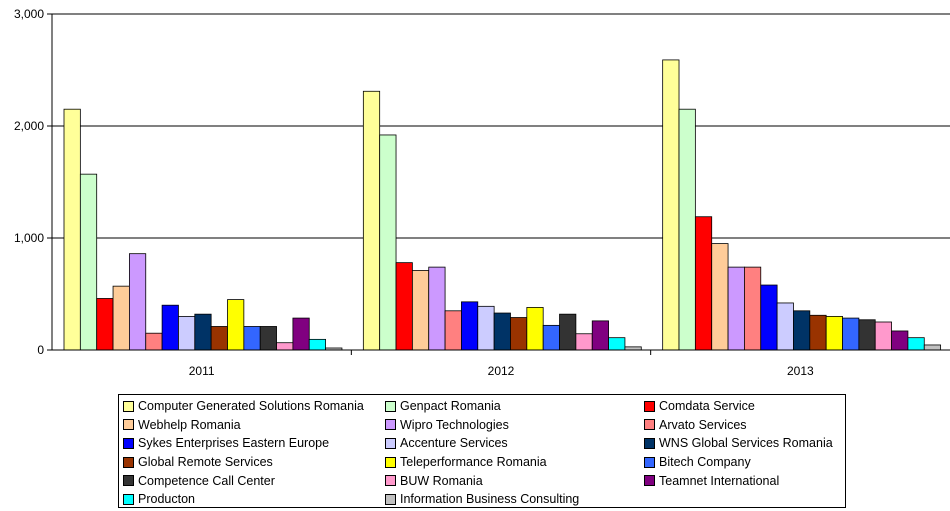 The height and width of the screenshot is (511, 950). I want to click on legend-label: Competence Call Center, so click(206, 480).